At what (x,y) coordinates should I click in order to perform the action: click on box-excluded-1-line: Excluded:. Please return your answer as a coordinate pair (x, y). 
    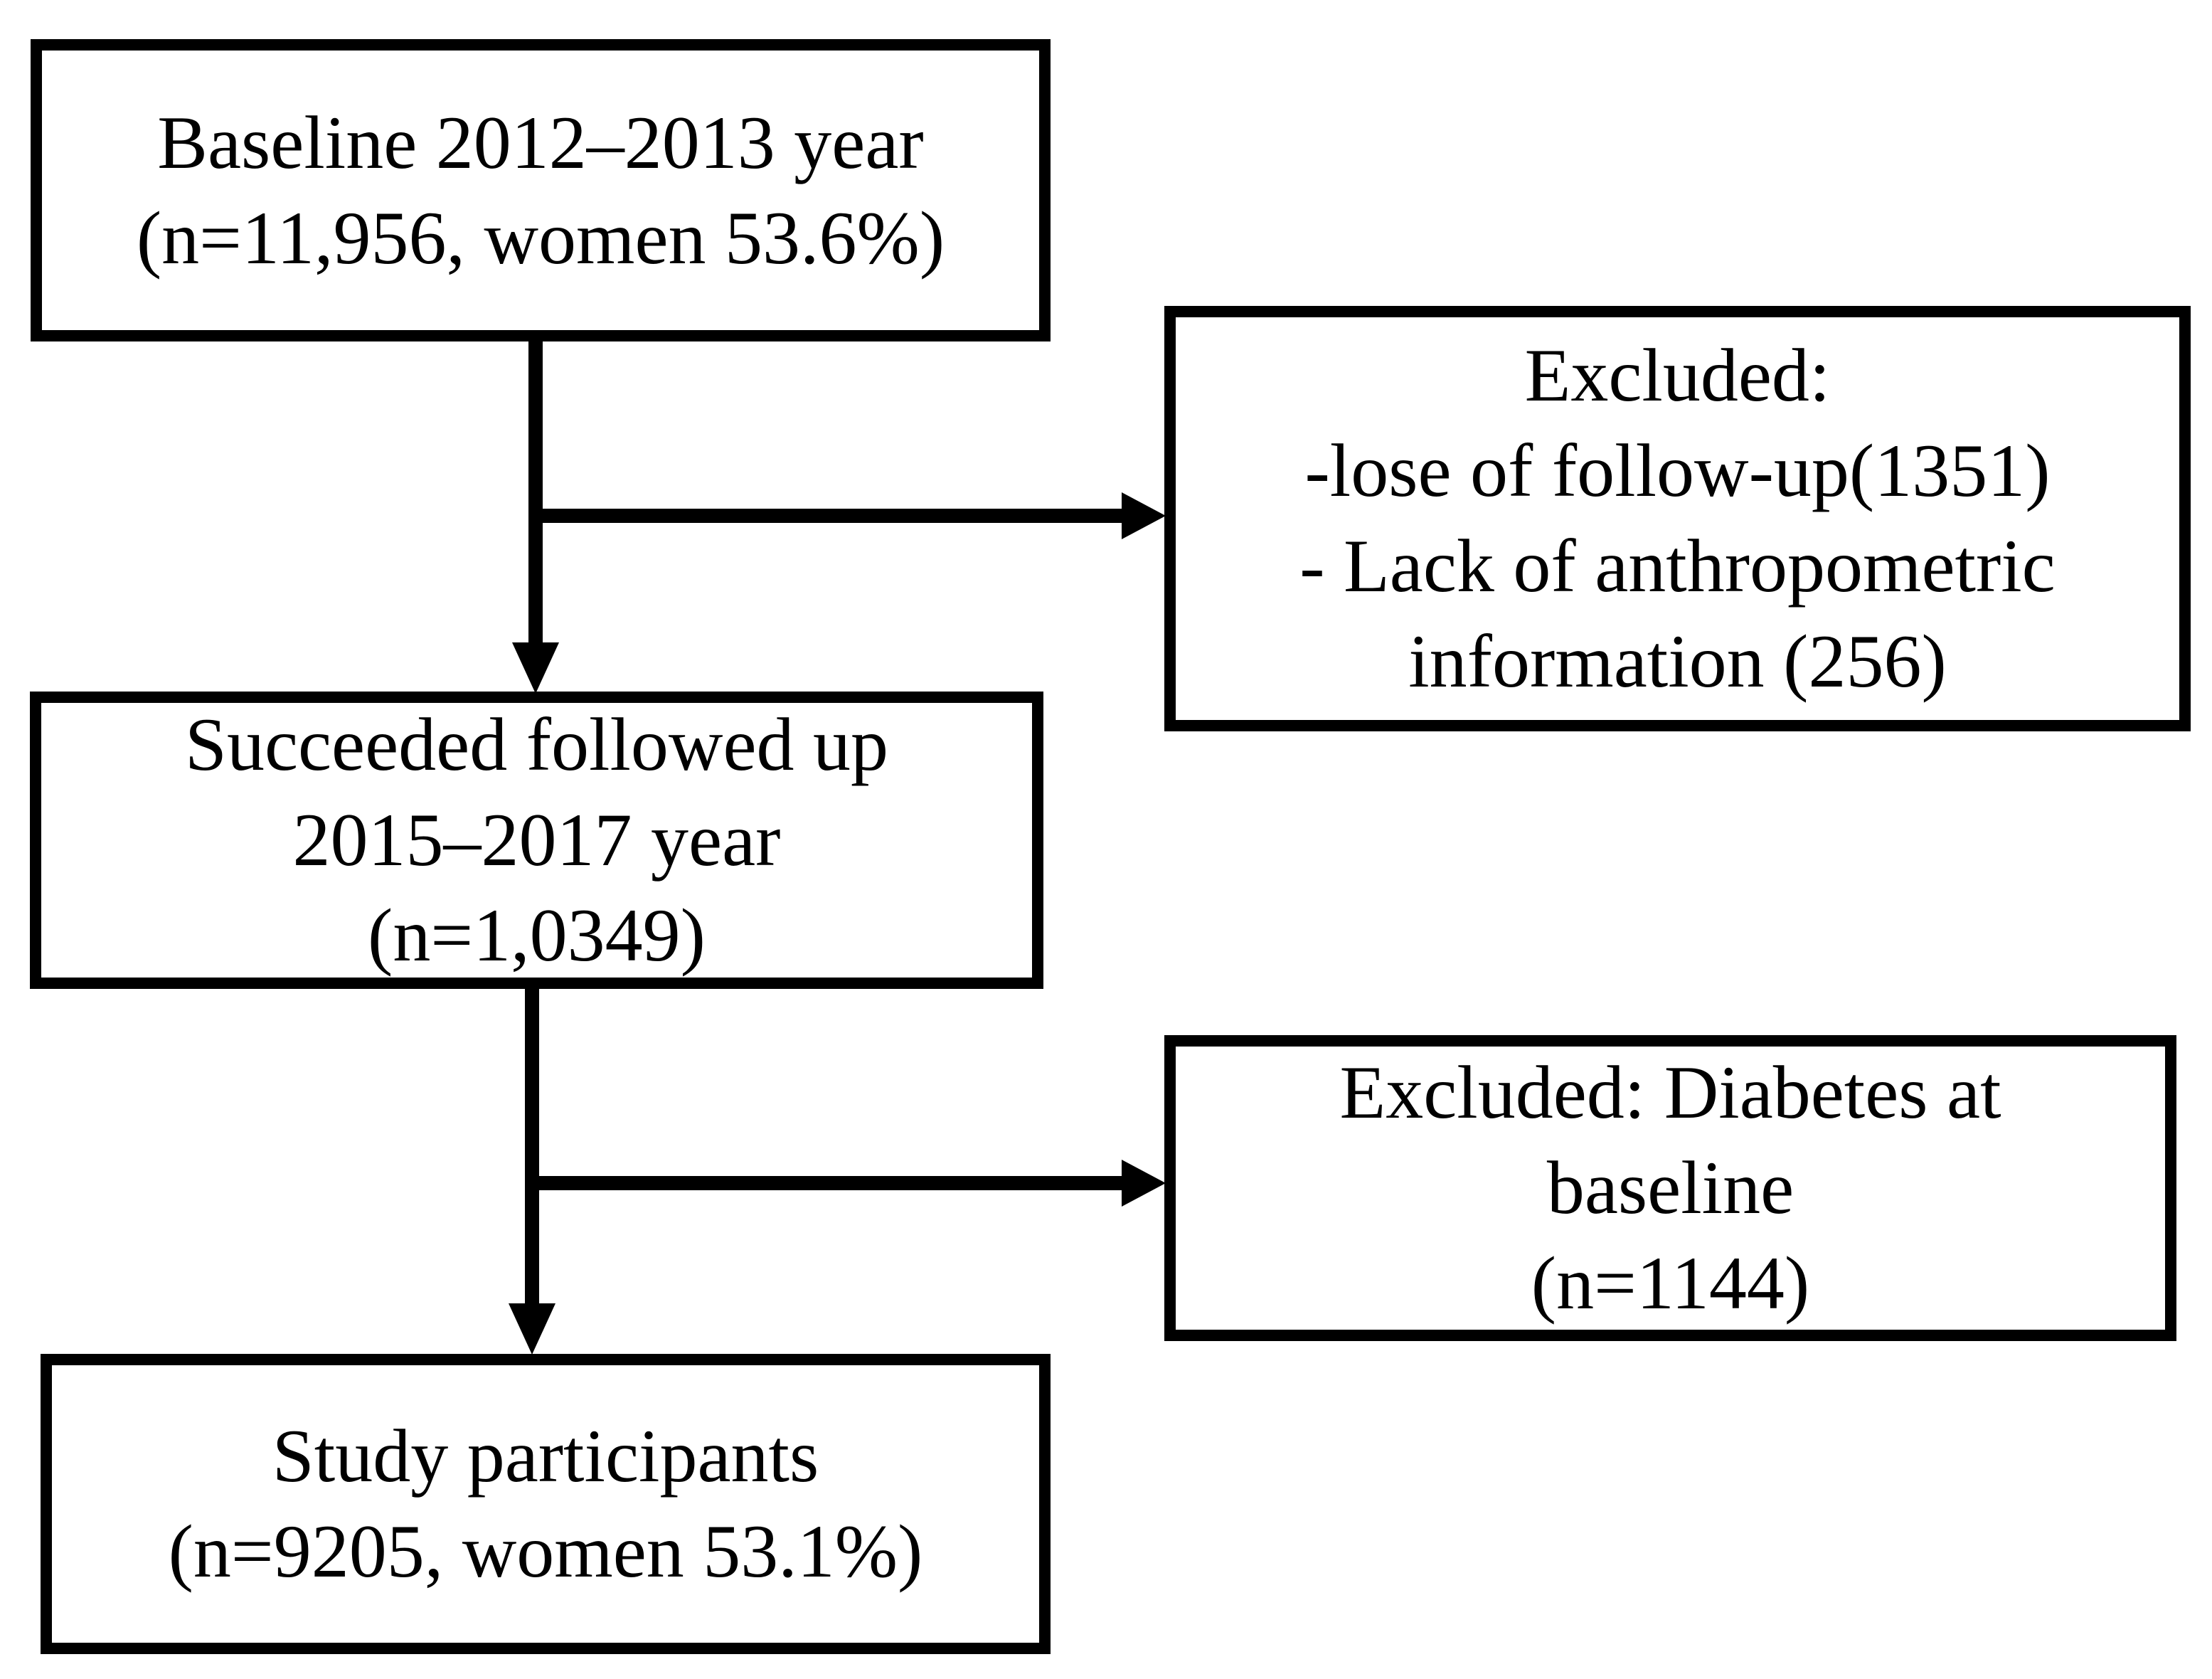
    Looking at the image, I should click on (1677, 375).